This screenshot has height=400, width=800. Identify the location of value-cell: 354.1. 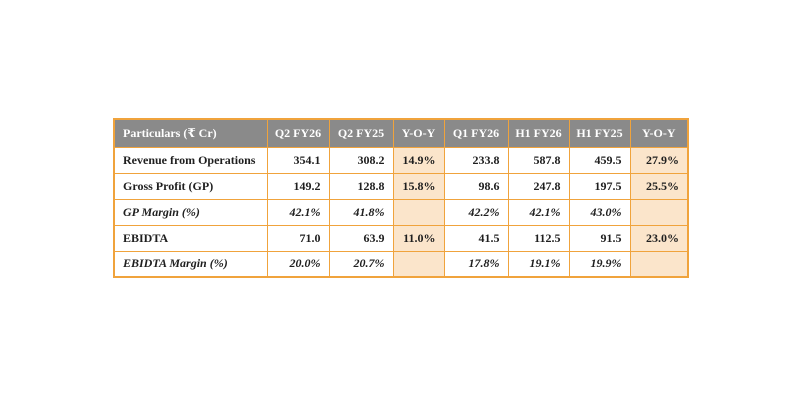
(298, 160).